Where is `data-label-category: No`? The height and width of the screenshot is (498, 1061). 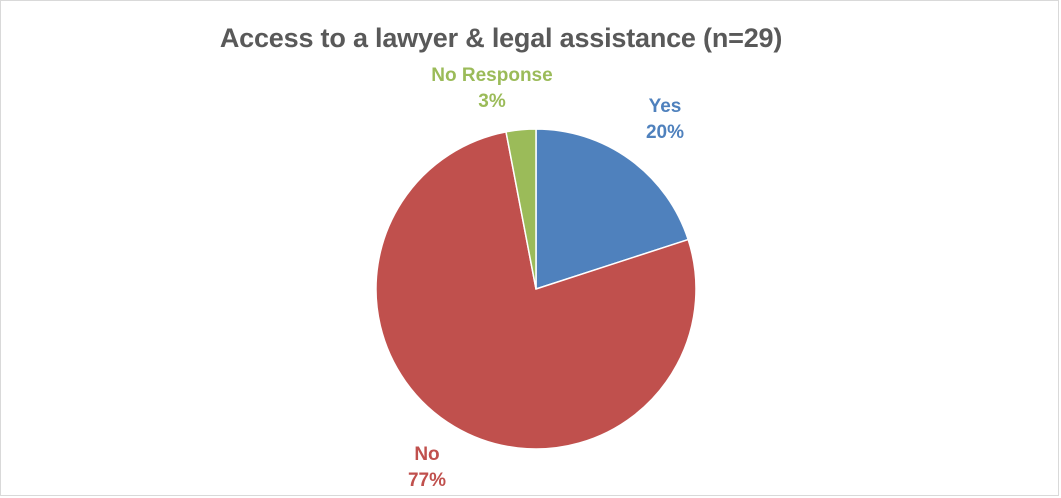 data-label-category: No is located at coordinates (426, 454).